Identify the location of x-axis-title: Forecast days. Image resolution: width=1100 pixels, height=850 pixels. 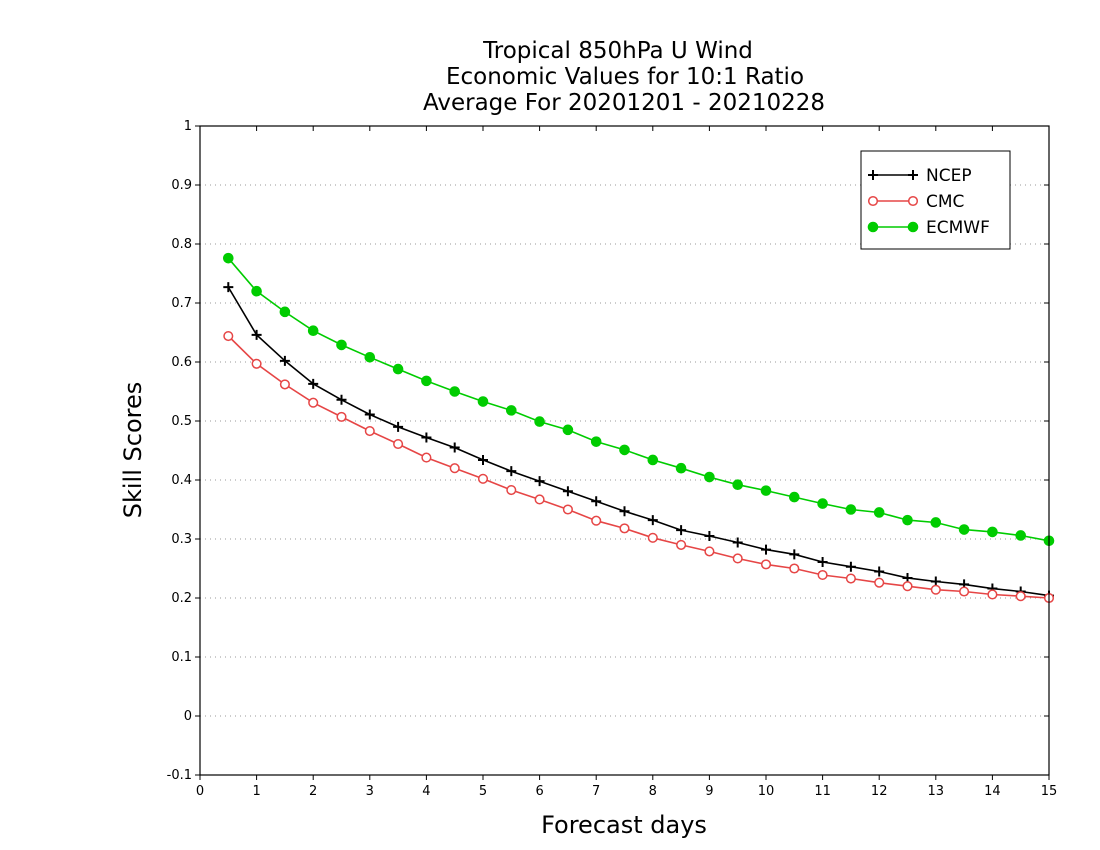
(624, 825).